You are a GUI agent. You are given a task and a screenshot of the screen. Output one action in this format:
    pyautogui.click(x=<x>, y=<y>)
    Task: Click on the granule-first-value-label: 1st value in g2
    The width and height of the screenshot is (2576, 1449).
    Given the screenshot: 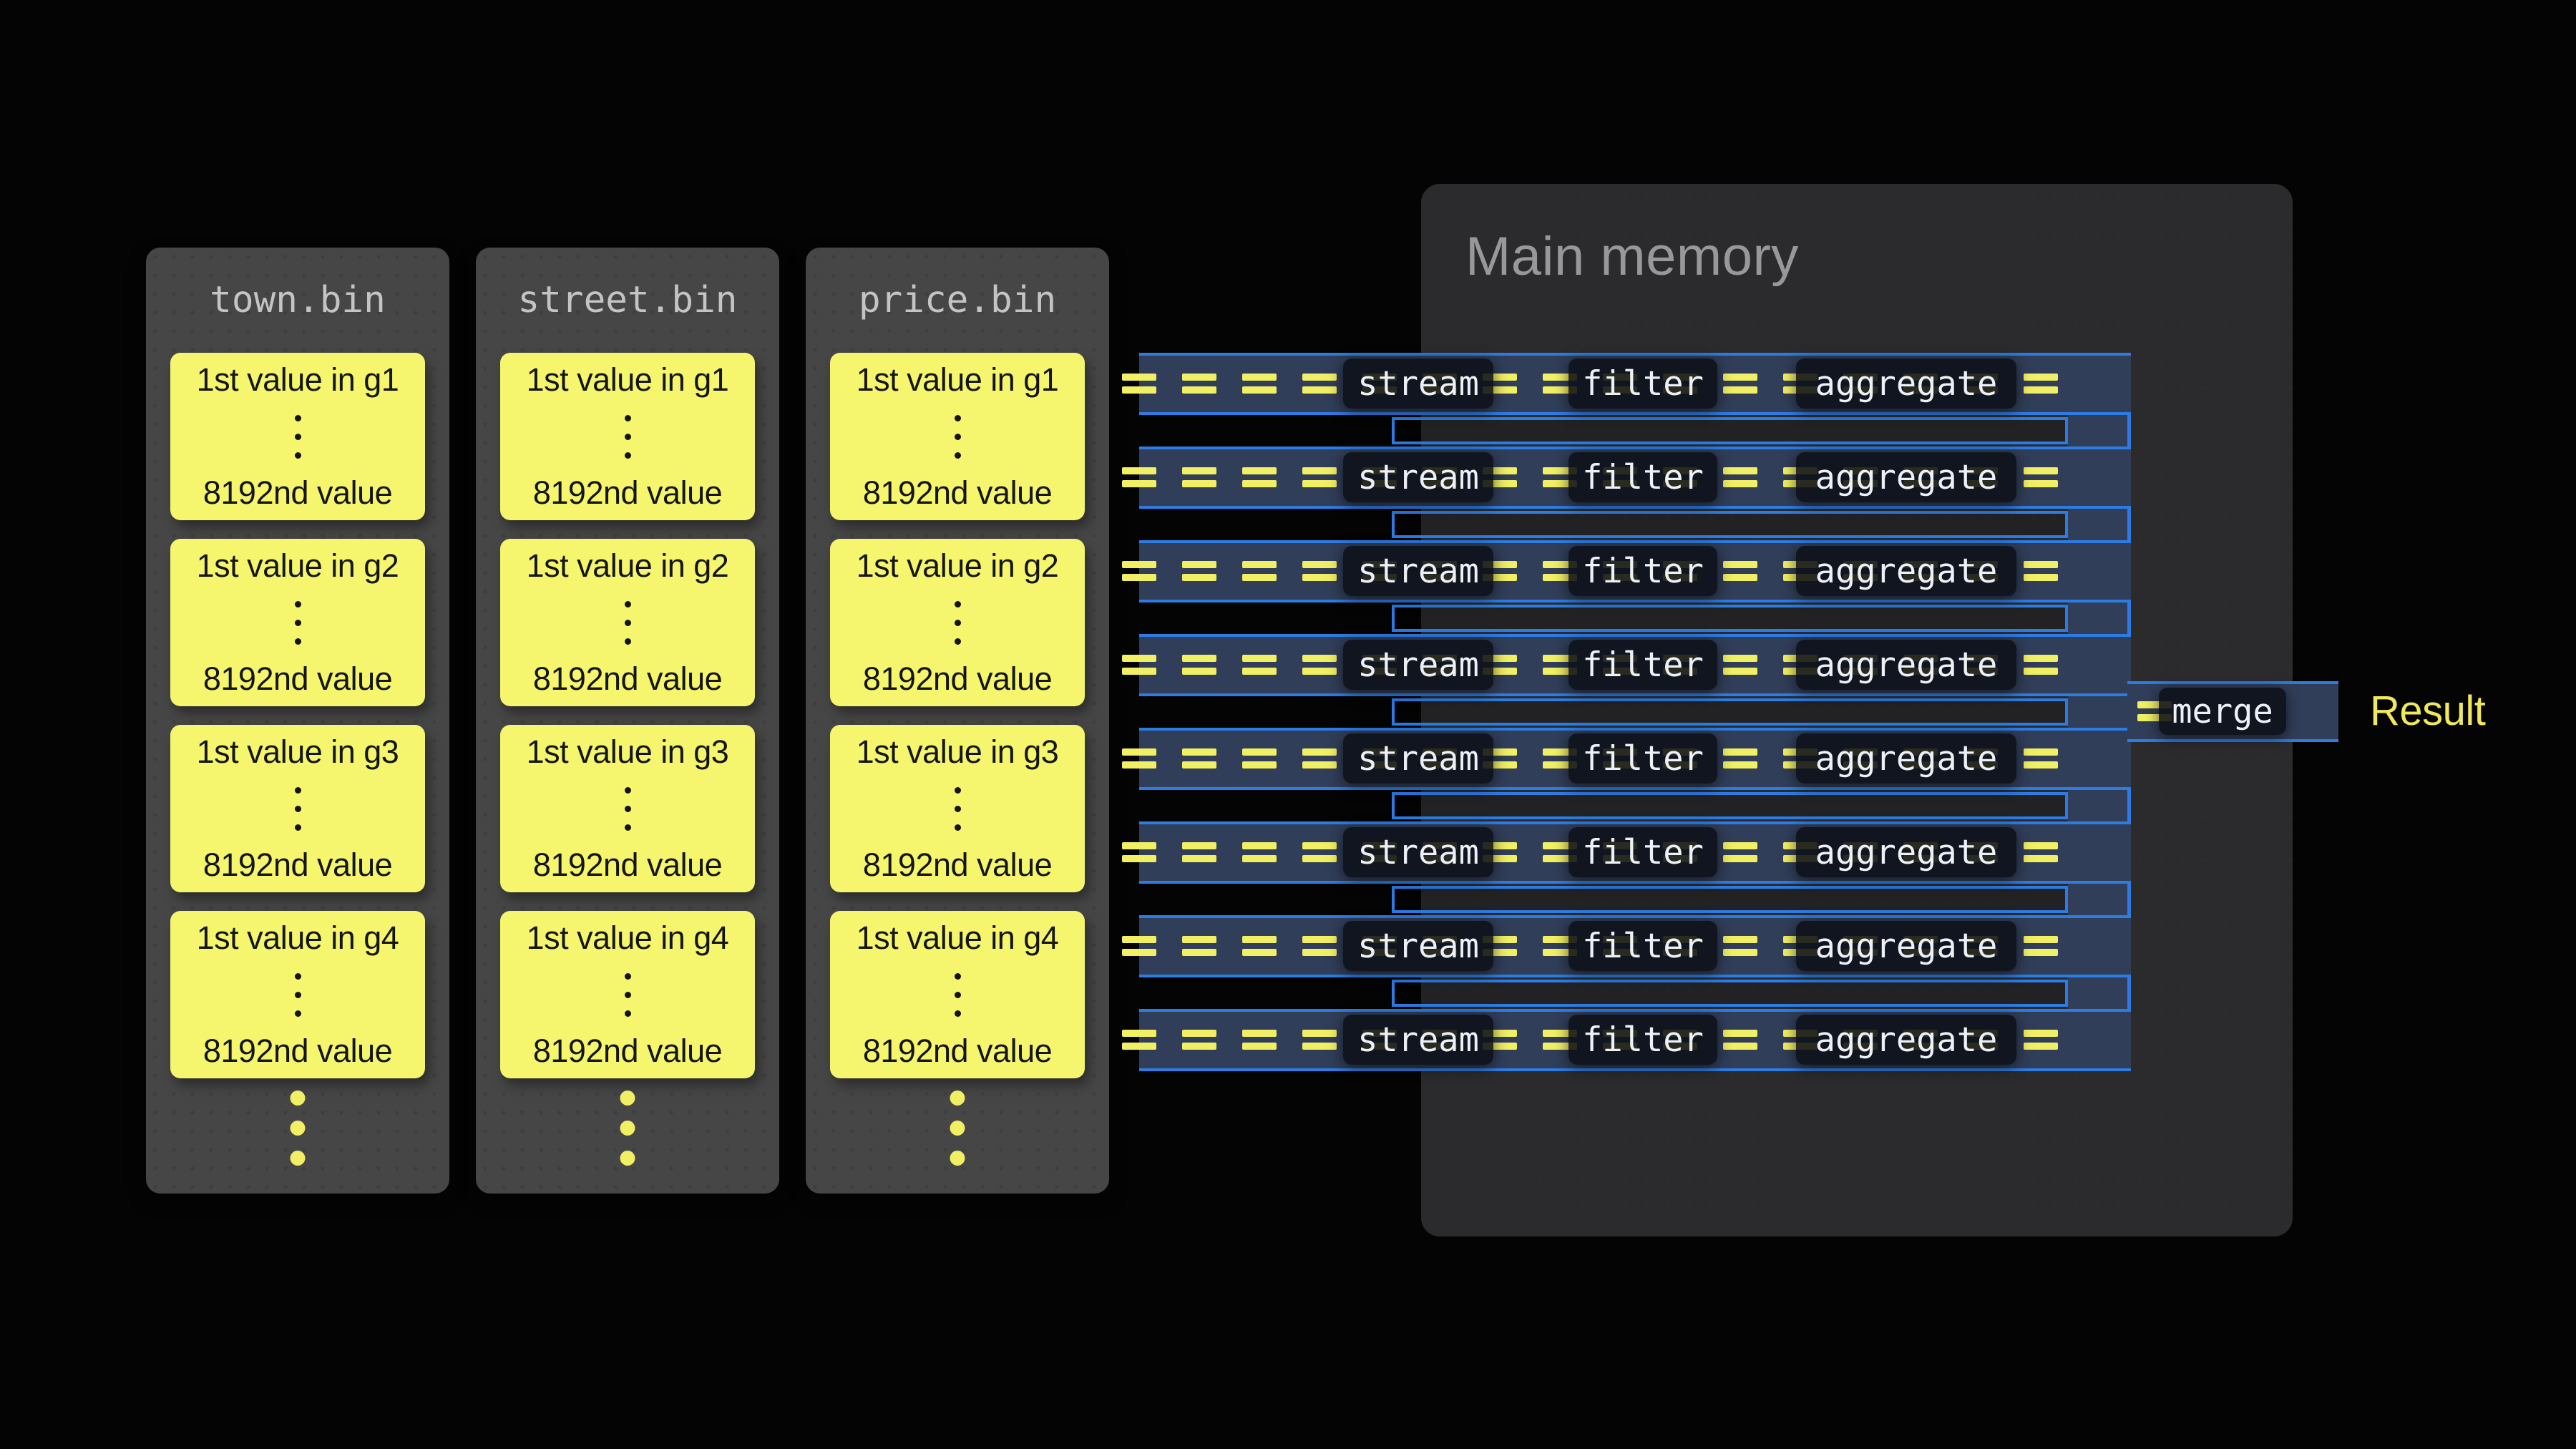 What is the action you would take?
    pyautogui.click(x=297, y=565)
    